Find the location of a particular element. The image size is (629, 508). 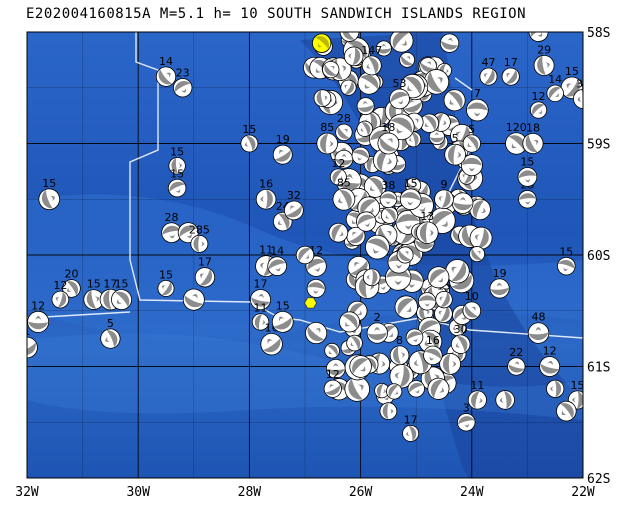

lon-tick-label: 24W is located at coordinates (472, 492).